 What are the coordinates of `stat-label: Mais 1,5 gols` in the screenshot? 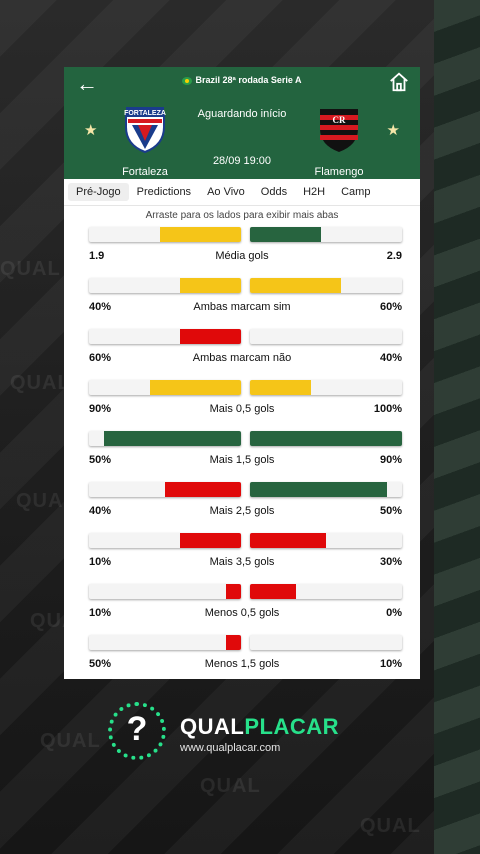 It's located at (242, 460).